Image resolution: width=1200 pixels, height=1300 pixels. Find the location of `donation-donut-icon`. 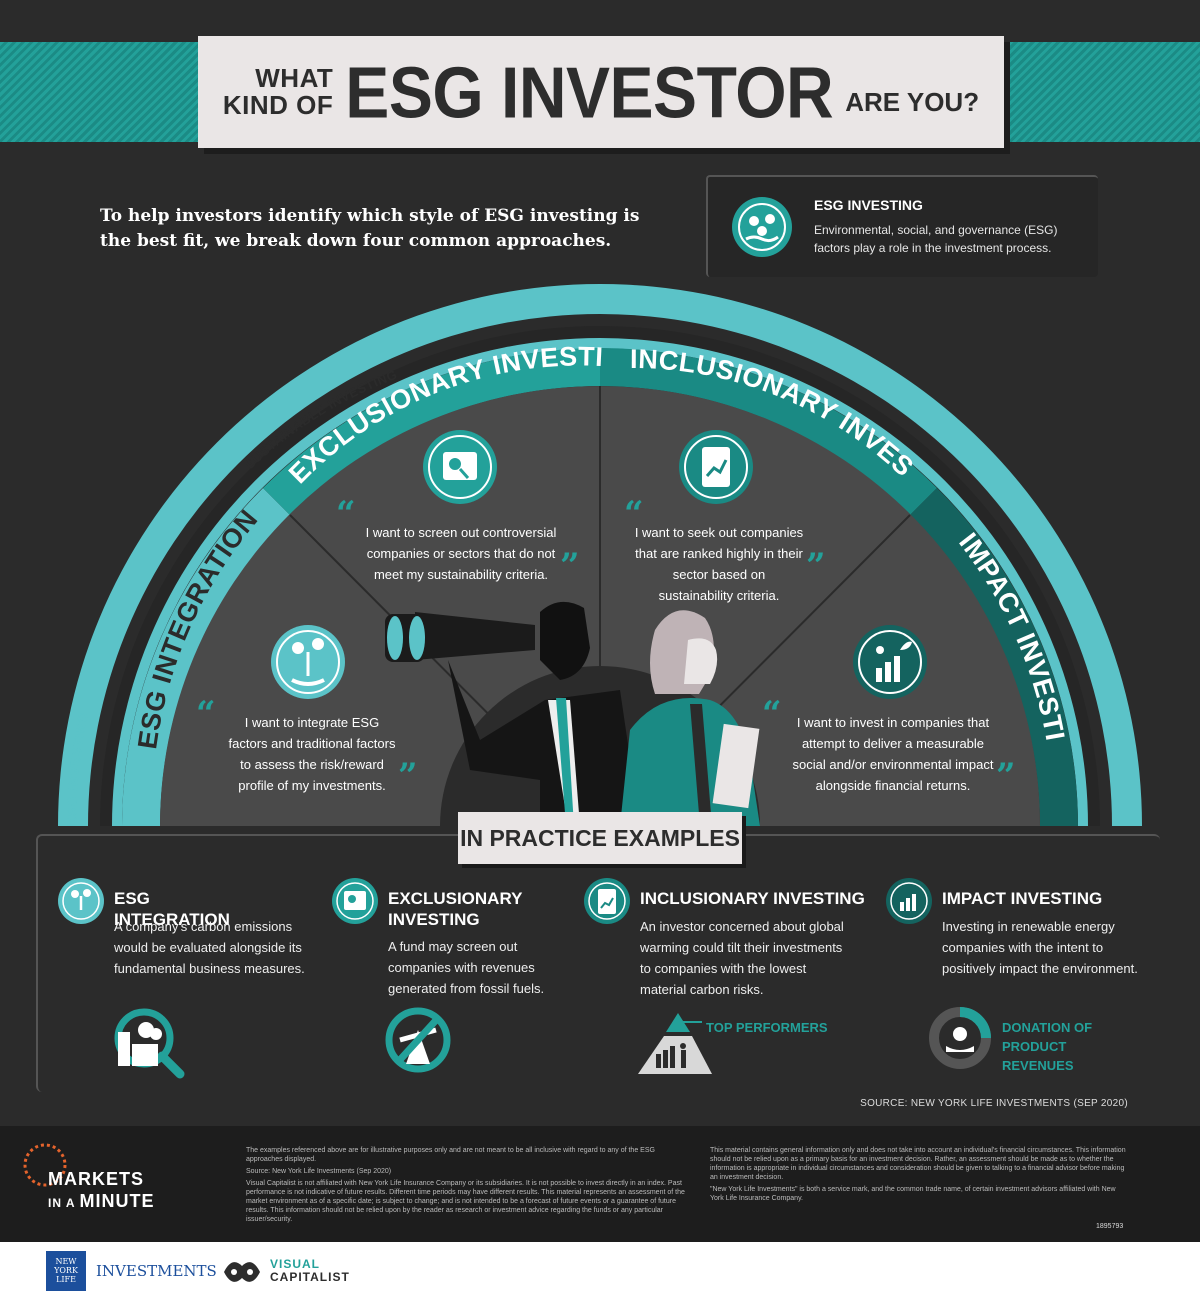

donation-donut-icon is located at coordinates (960, 1038).